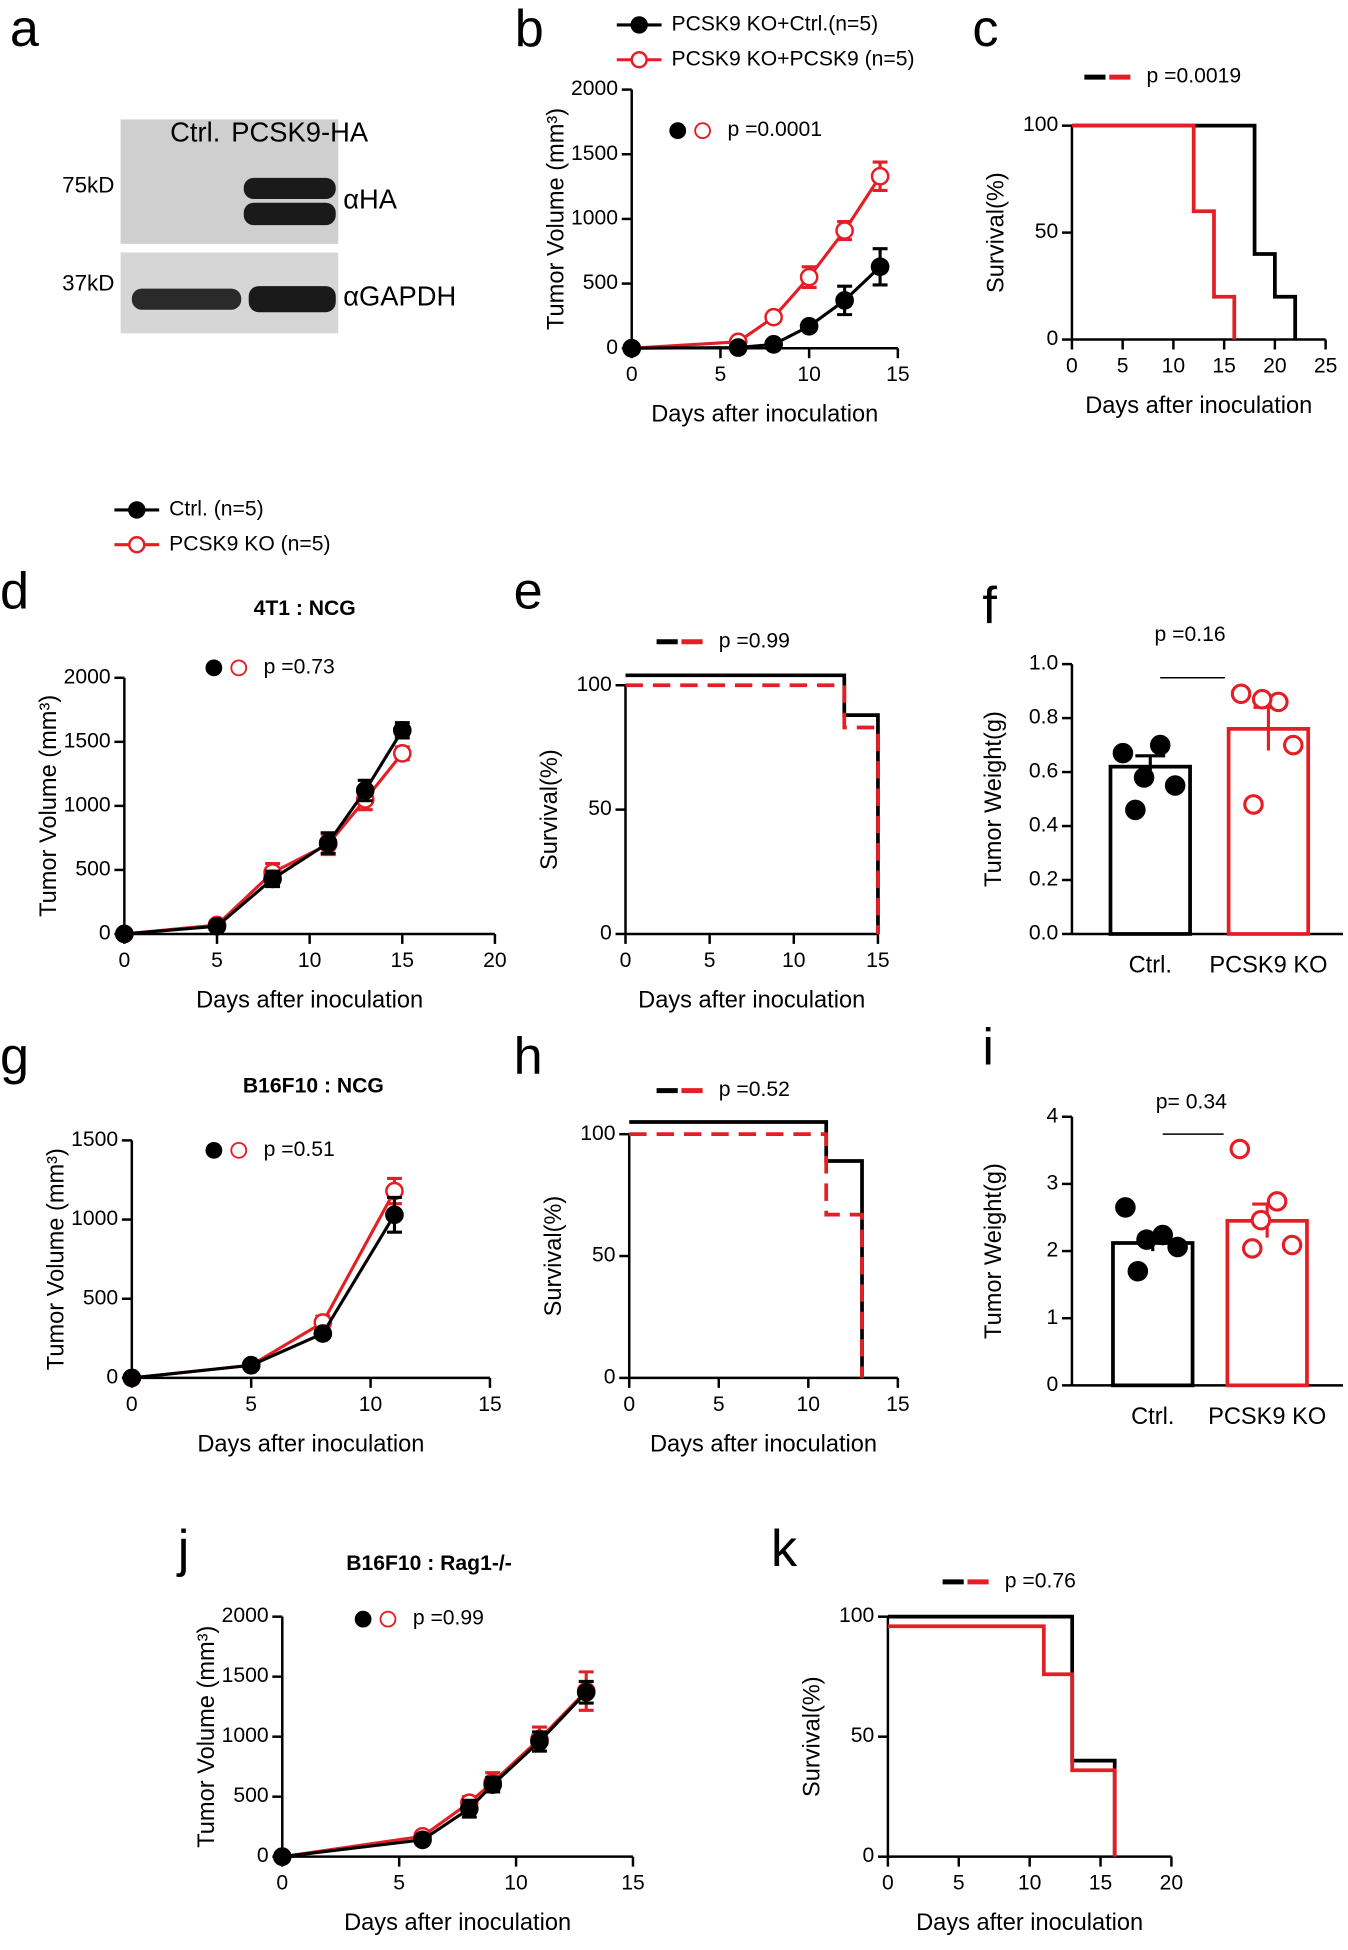 The height and width of the screenshot is (1950, 1348). Describe the element at coordinates (784, 1549) in the screenshot. I see `panel-letter: k` at that location.